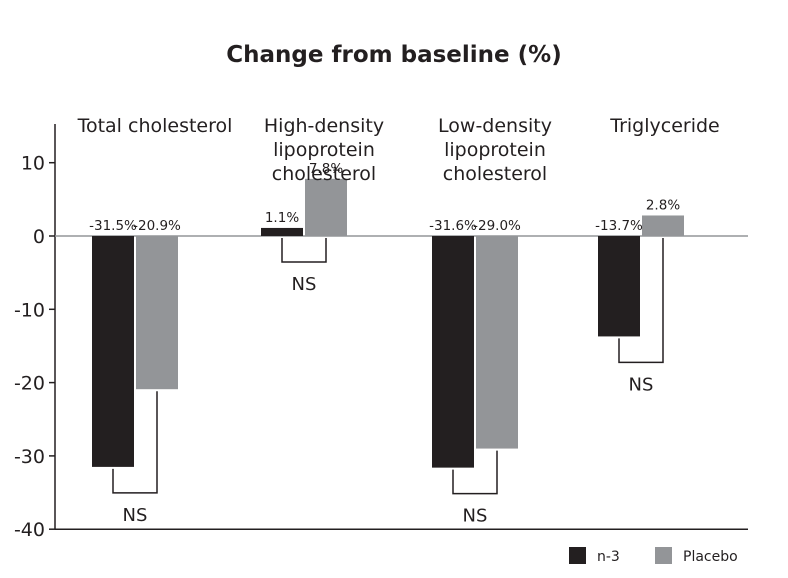 The width and height of the screenshot is (788, 578). I want to click on data-label: 1.1%, so click(282, 218).